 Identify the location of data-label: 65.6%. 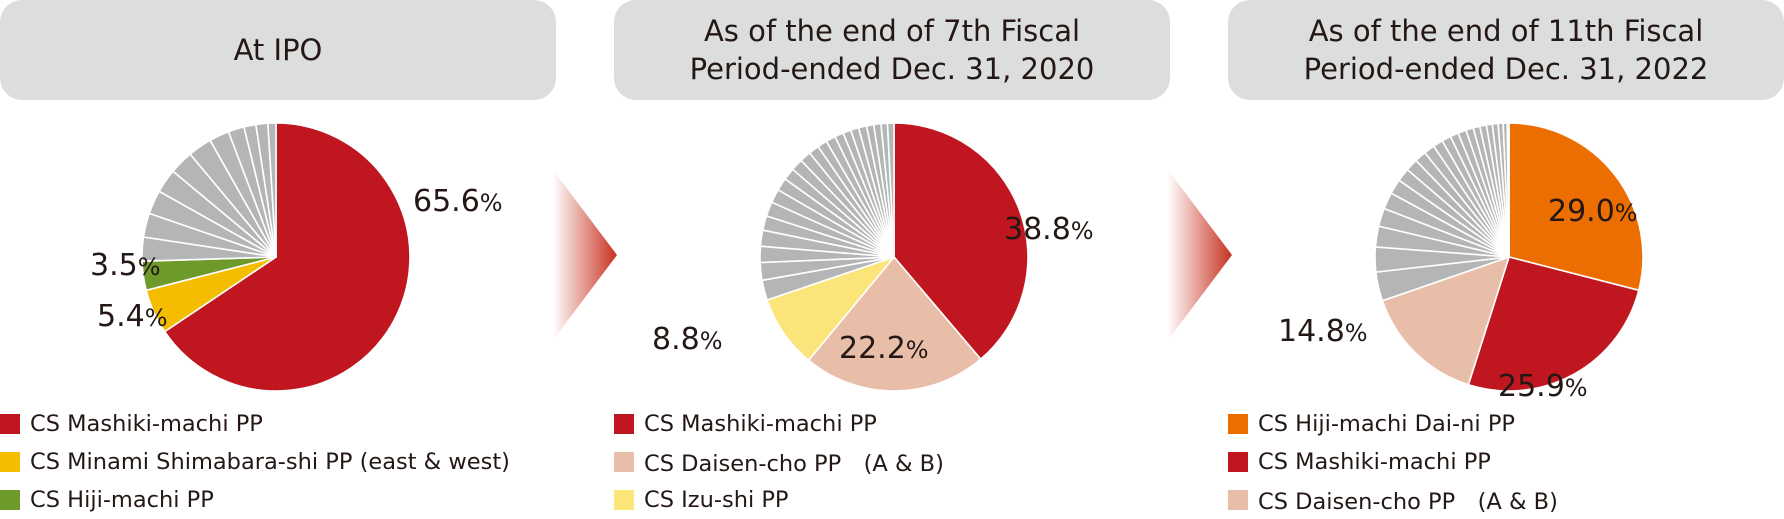
(458, 201).